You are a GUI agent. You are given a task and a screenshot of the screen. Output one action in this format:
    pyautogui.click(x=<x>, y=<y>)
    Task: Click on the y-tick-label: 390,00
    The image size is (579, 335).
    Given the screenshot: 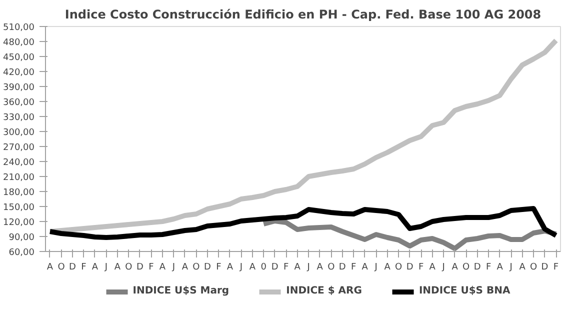 What is the action you would take?
    pyautogui.click(x=19, y=88)
    